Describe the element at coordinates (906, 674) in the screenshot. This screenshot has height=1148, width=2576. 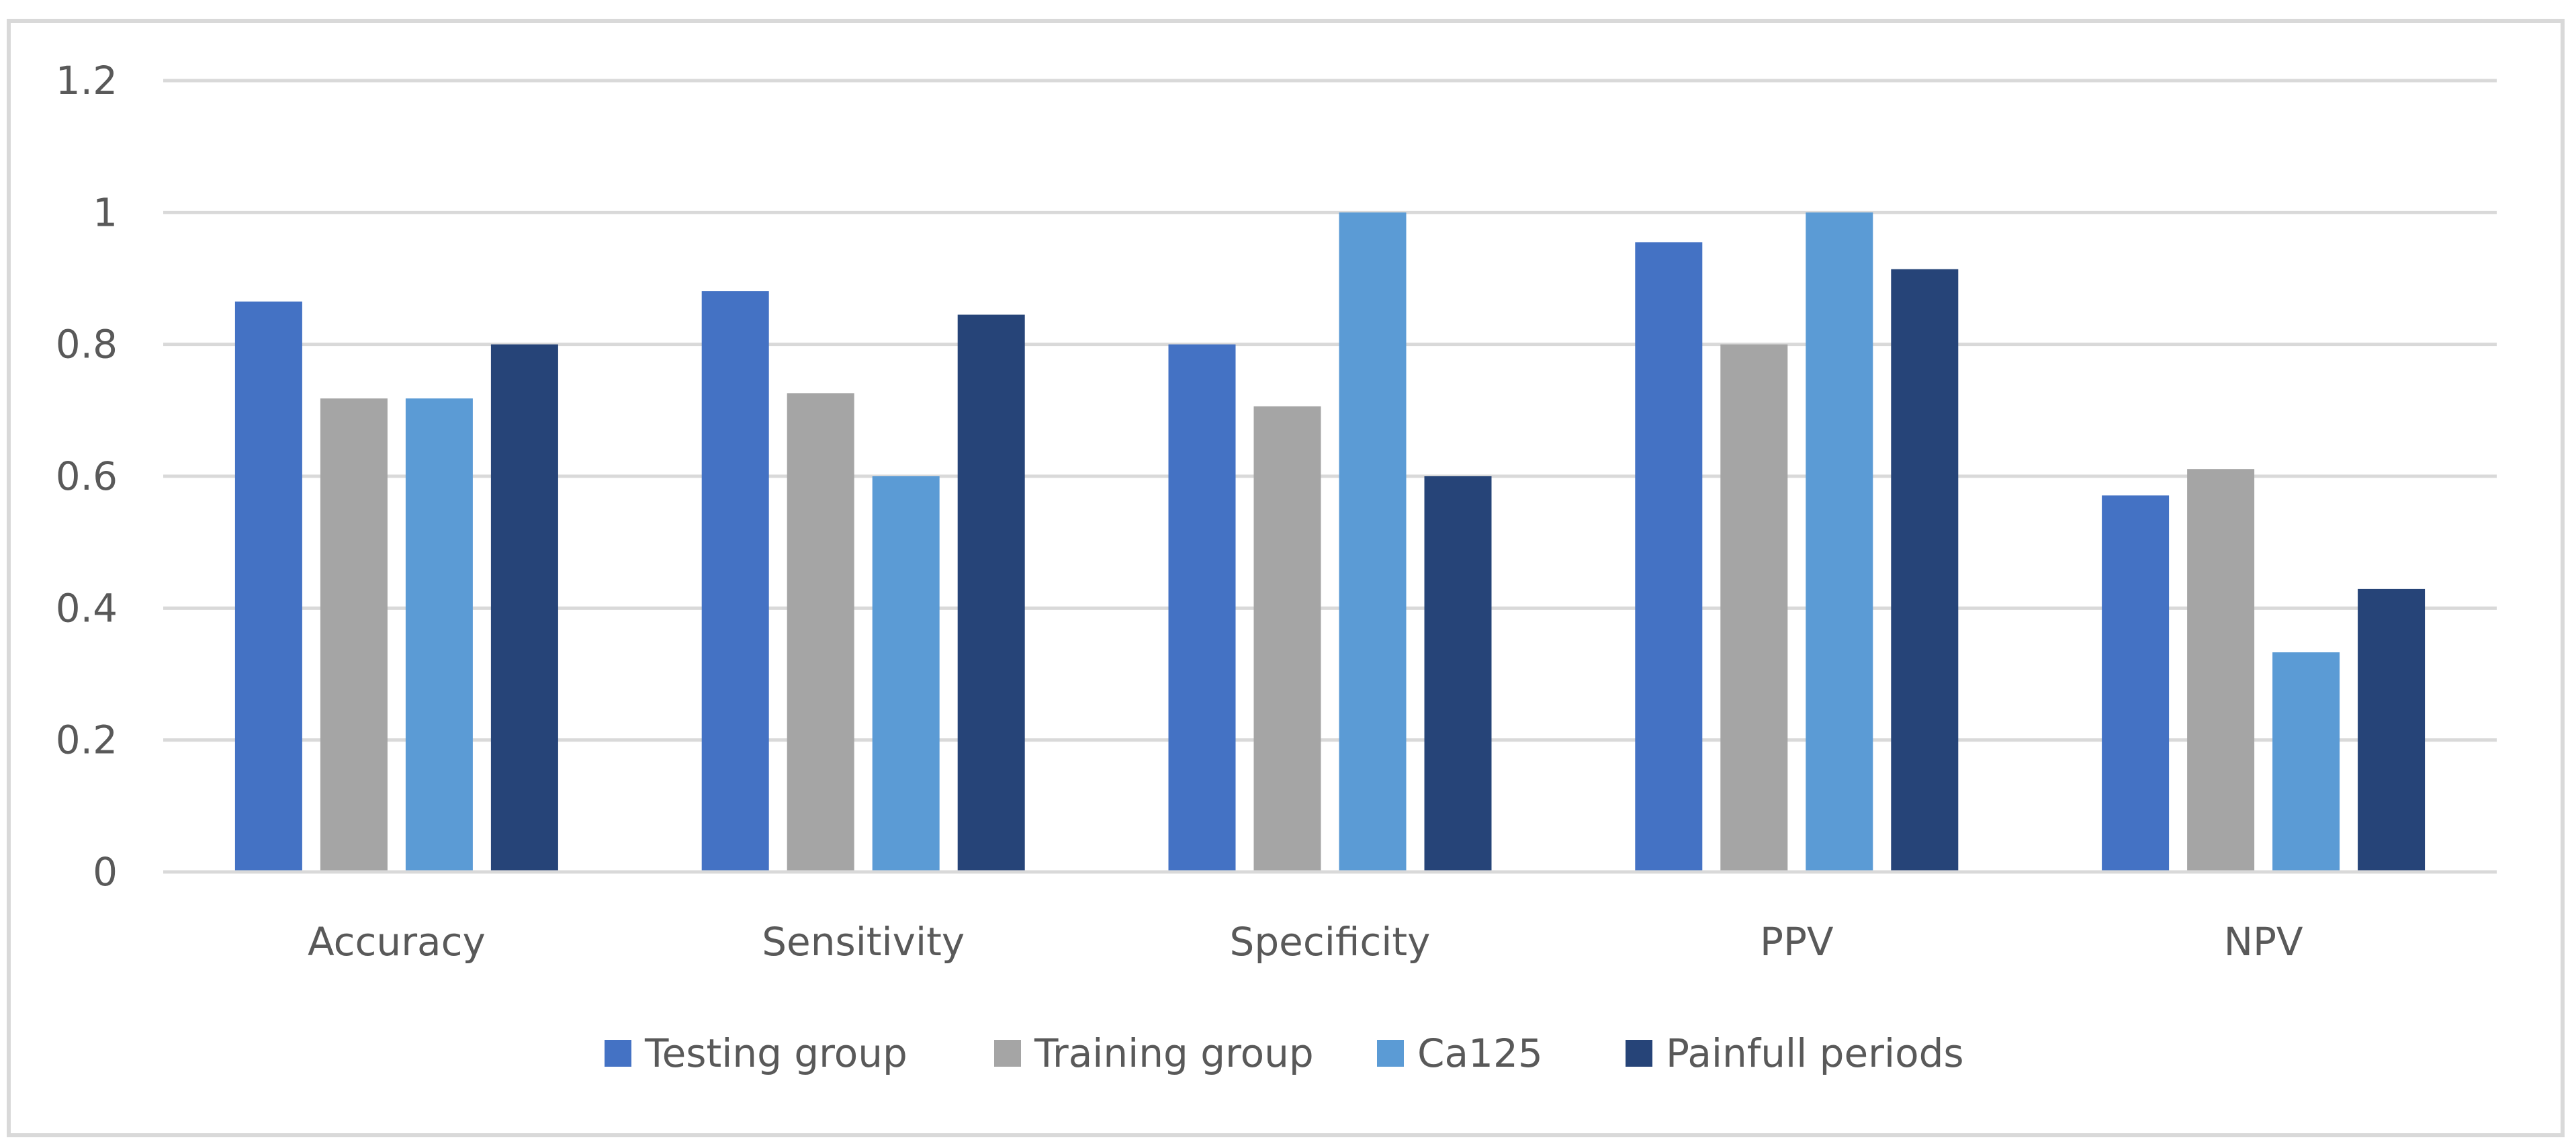
I see `bar-sensitivity-ca125` at that location.